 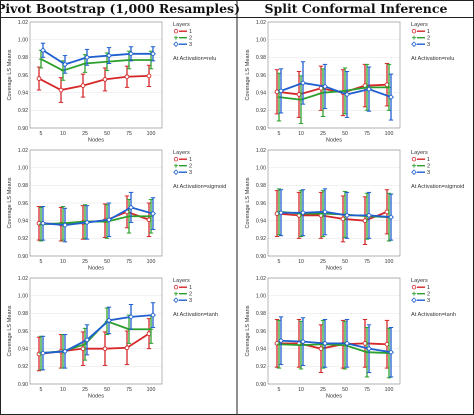 I want to click on y-tick-label: 0.98, so click(x=23, y=186).